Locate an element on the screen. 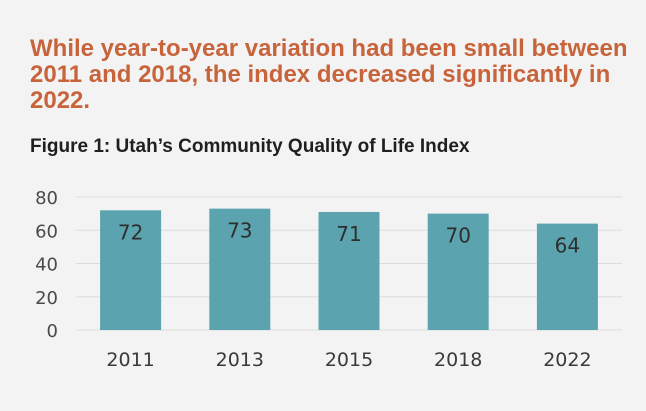 This screenshot has height=411, width=646. data-labels: 72 73 71 70 64 is located at coordinates (349, 238).